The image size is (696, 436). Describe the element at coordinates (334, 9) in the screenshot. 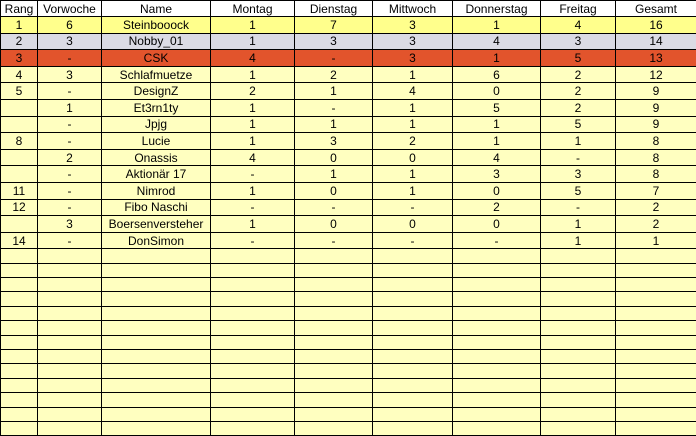

I see `column-header-dienstag: Dienstag` at that location.